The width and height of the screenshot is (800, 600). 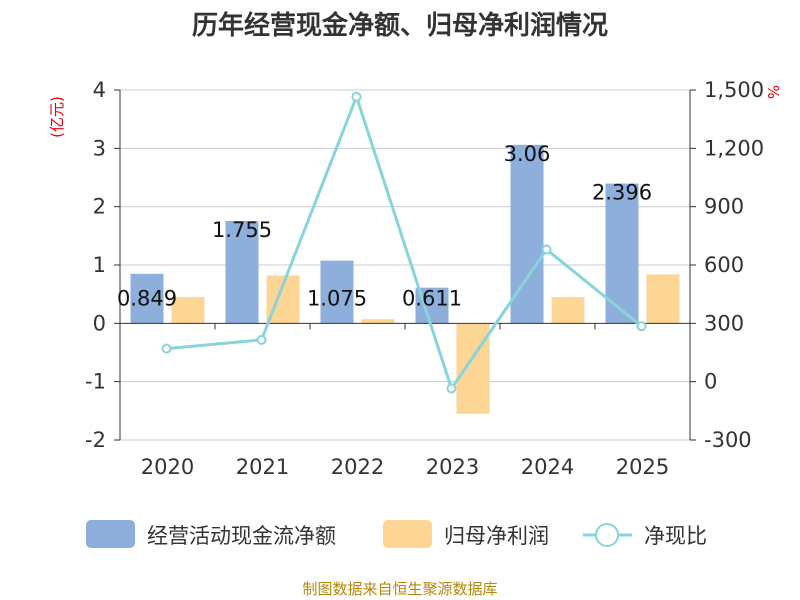 I want to click on legend-item: 归母净利润, so click(x=466, y=534).